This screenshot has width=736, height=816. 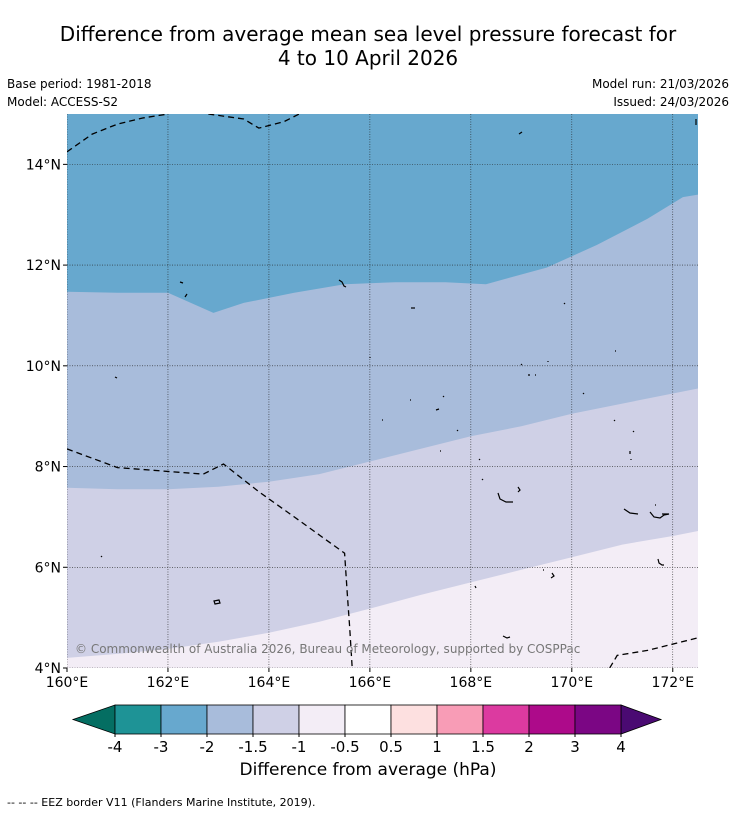 I want to click on lat-tick-label: 4°N, so click(x=48, y=669).